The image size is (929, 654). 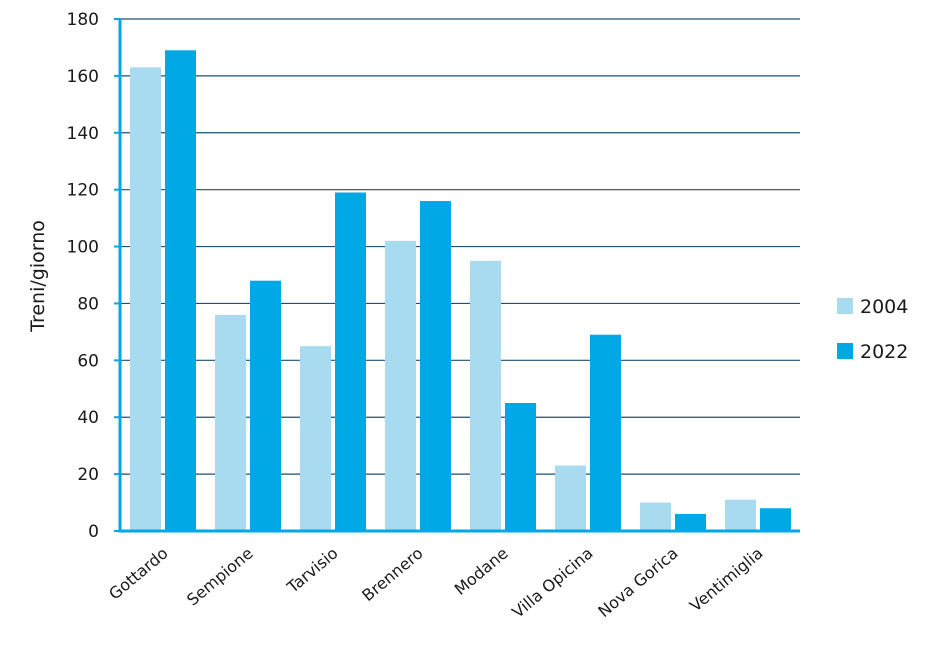 I want to click on legend-swatch-2004, so click(x=845, y=306).